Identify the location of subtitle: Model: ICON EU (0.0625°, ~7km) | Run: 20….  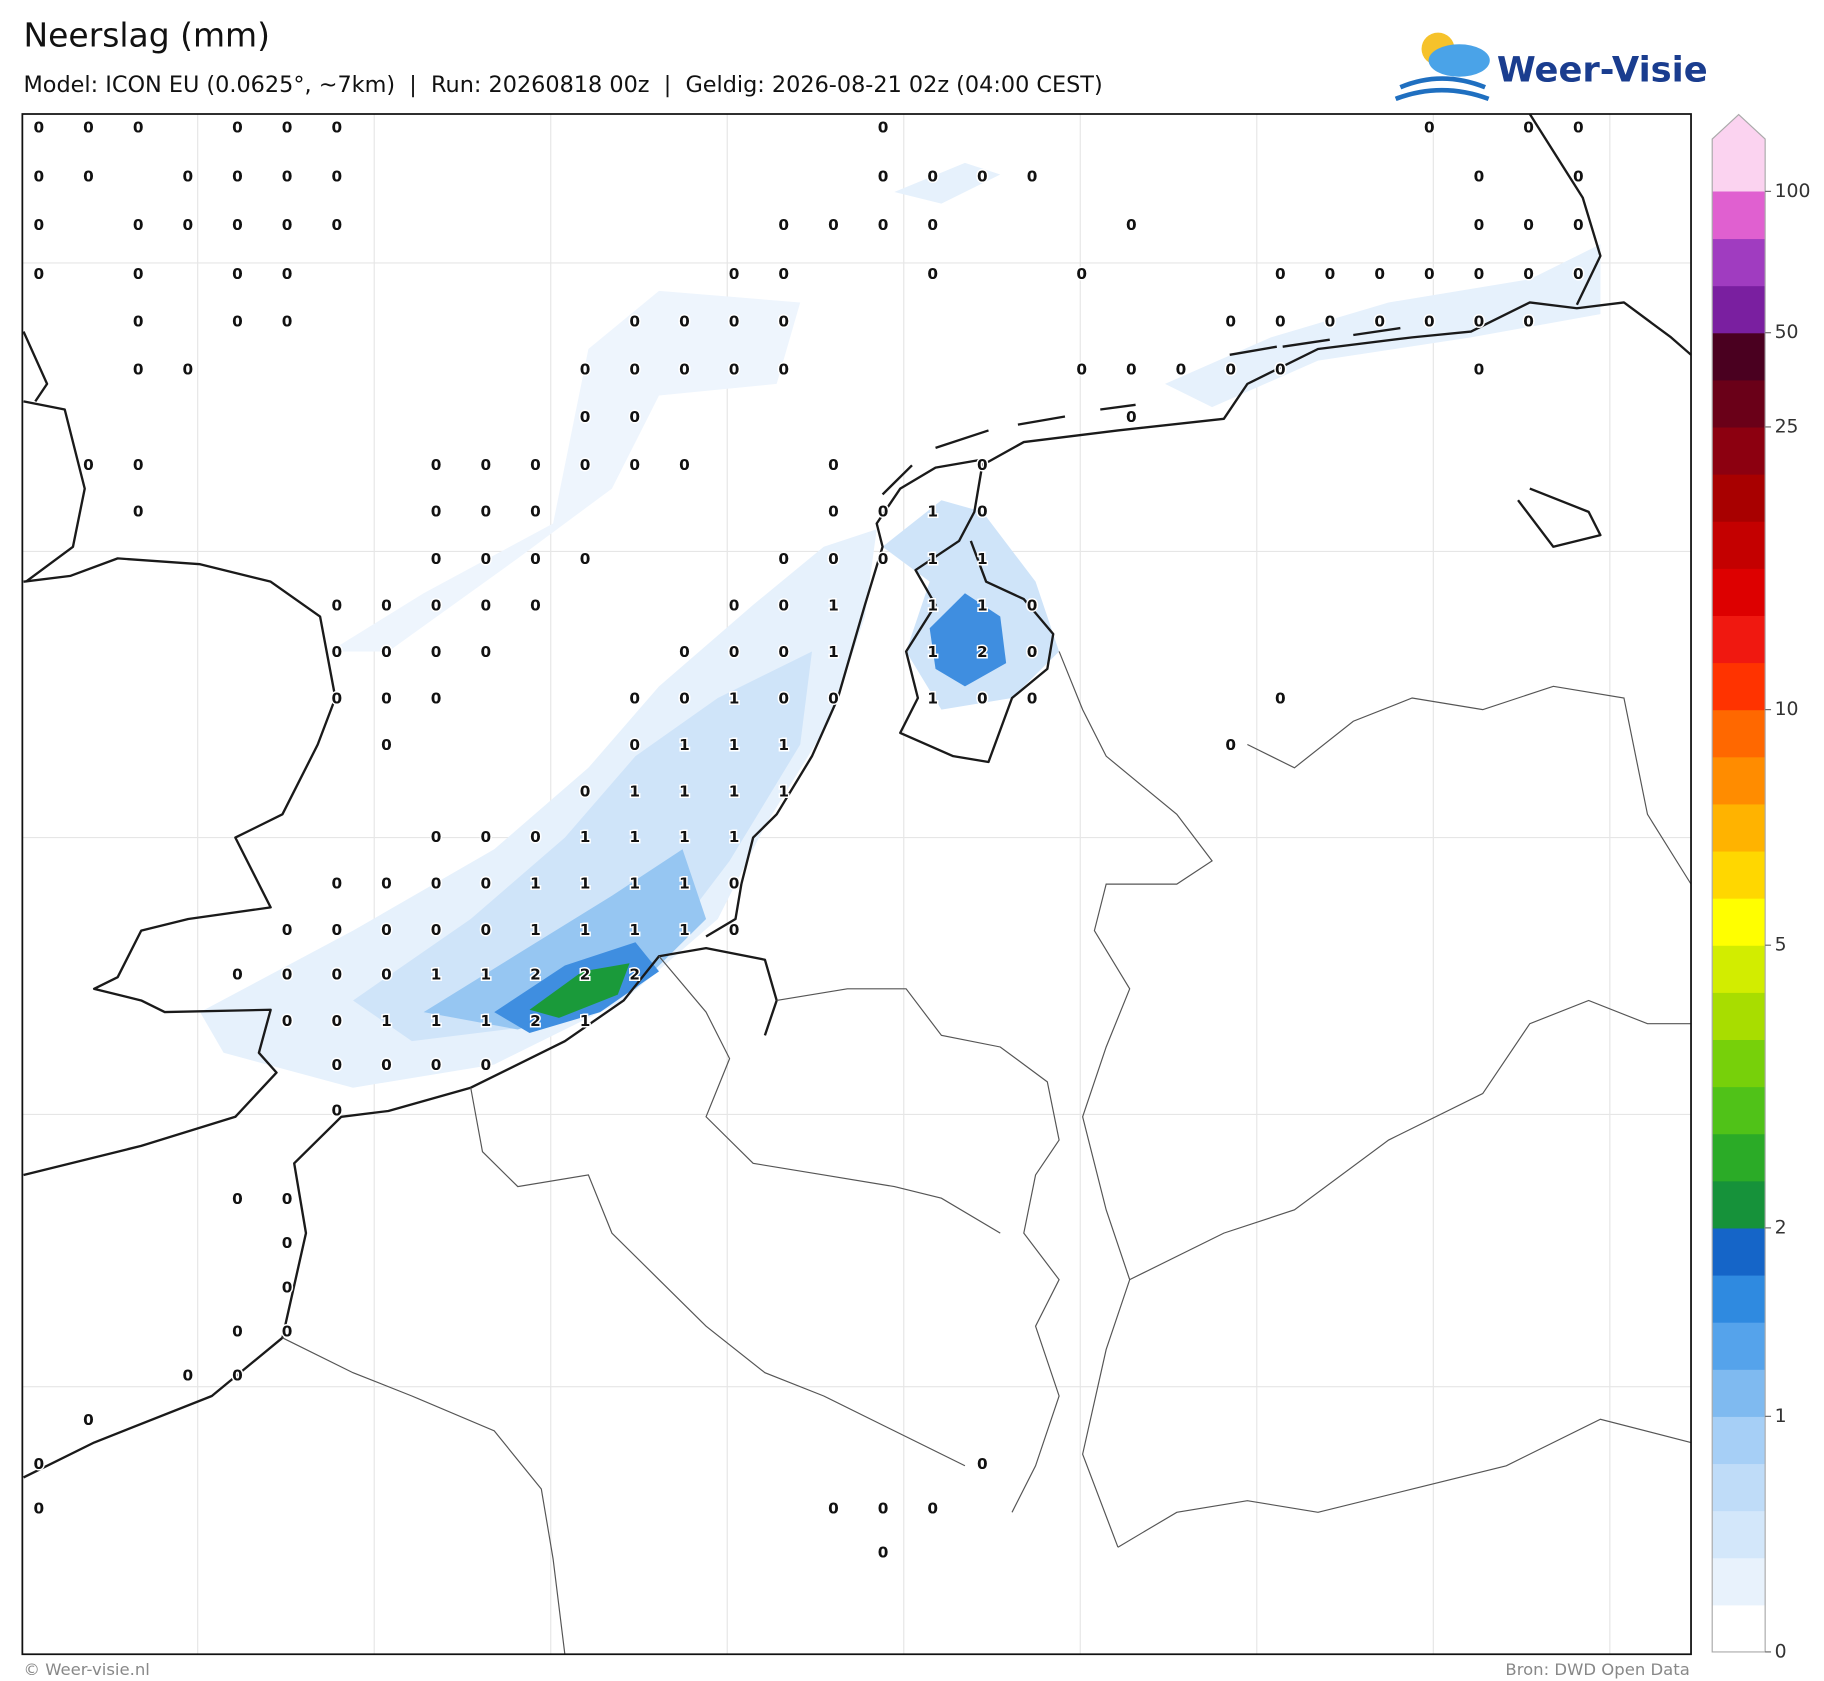
(563, 85).